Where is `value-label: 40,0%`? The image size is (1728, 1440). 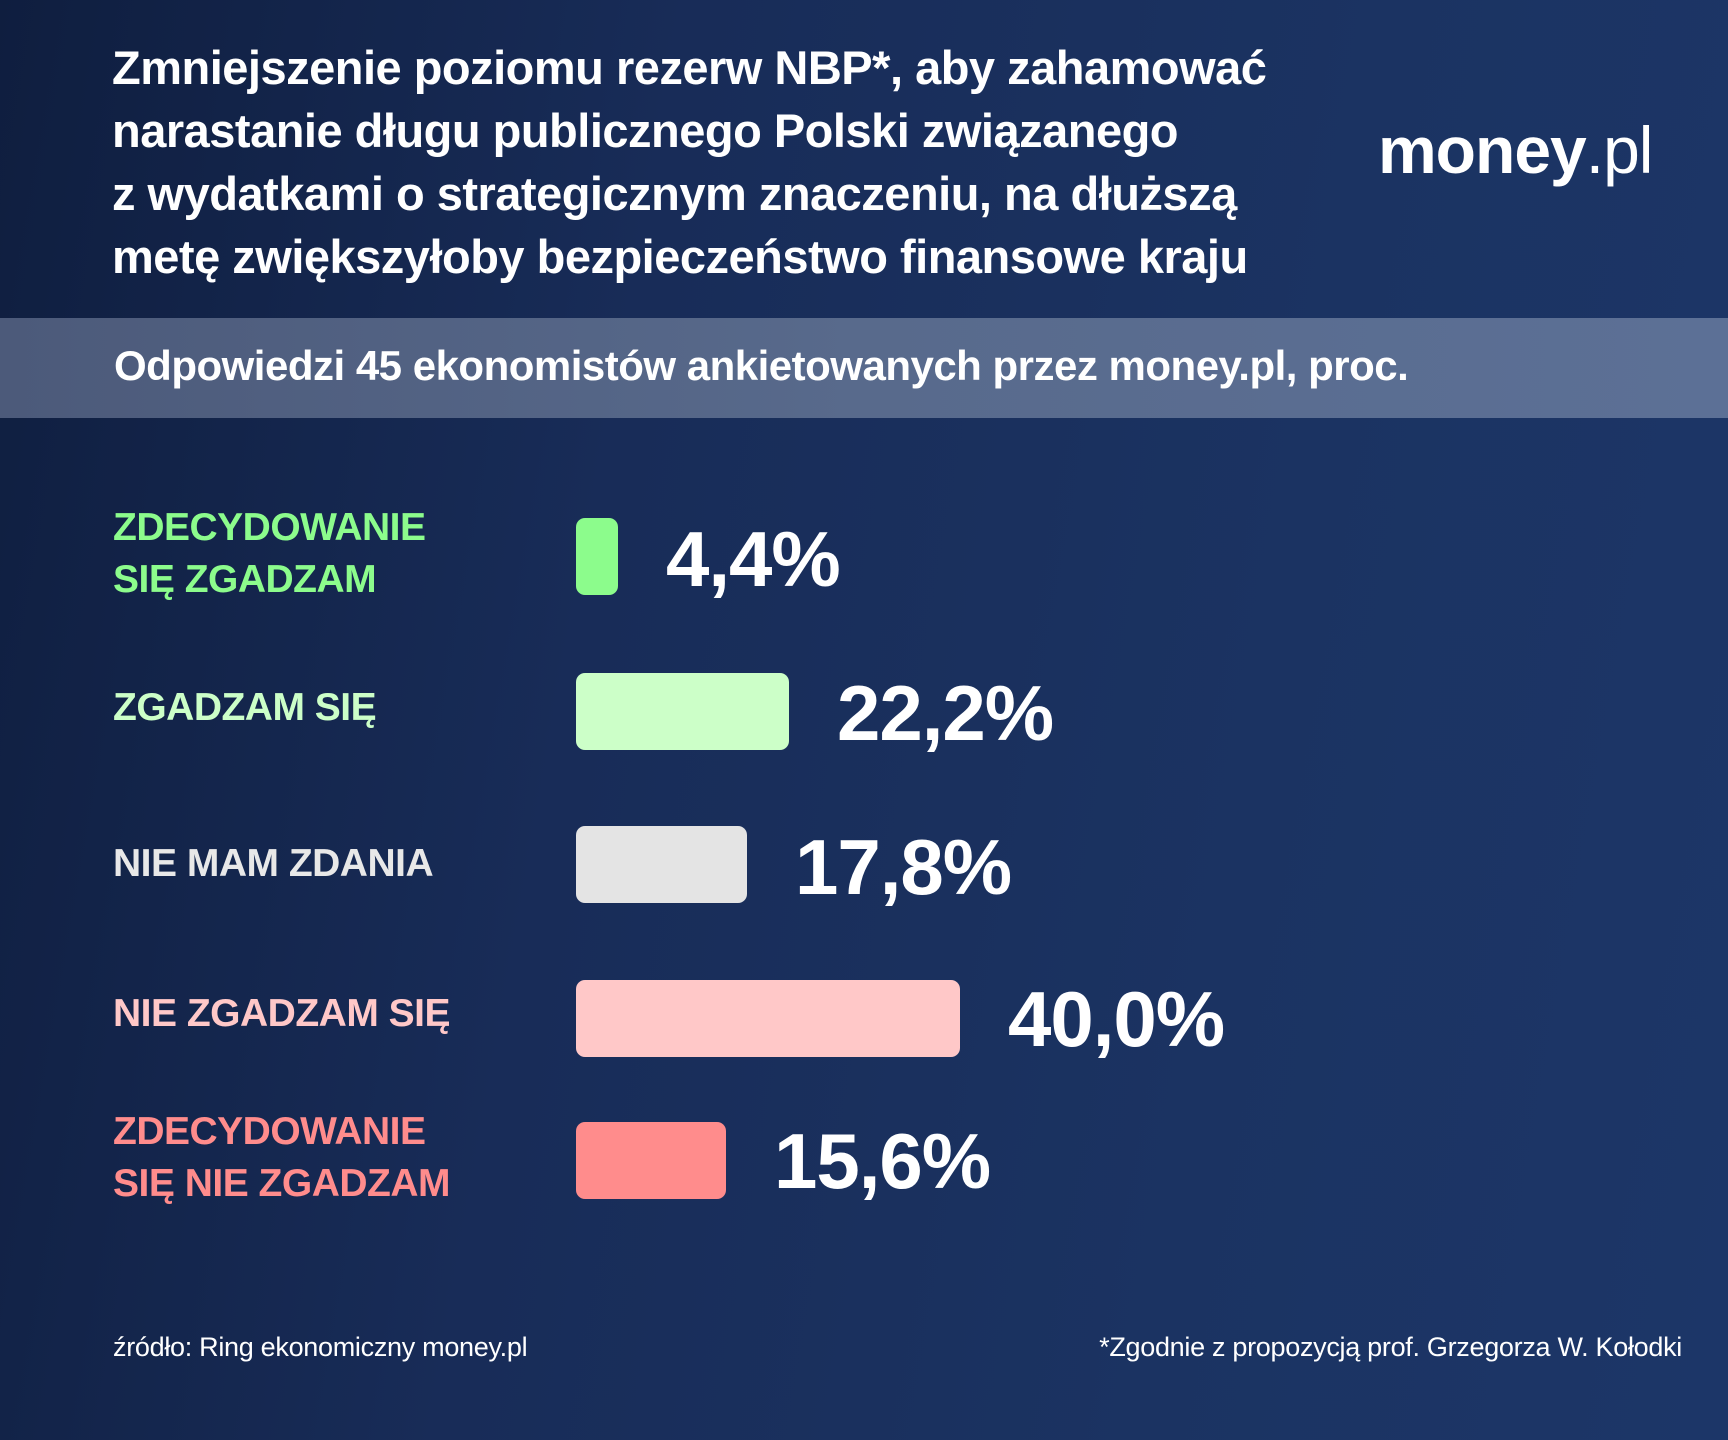 value-label: 40,0% is located at coordinates (1116, 1019).